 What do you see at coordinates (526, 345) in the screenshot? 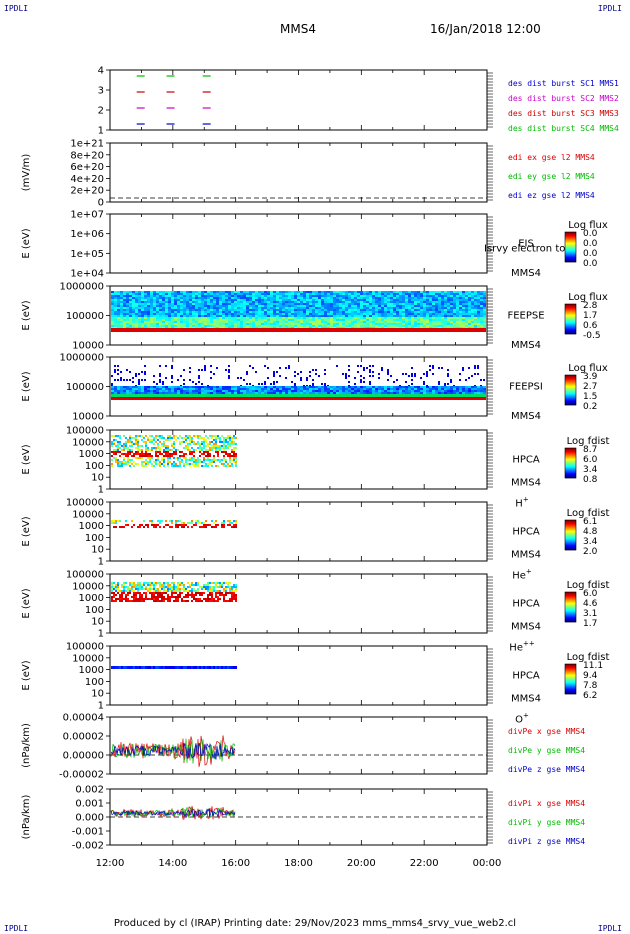
I see `spacecraft-label: MMS4` at bounding box center [526, 345].